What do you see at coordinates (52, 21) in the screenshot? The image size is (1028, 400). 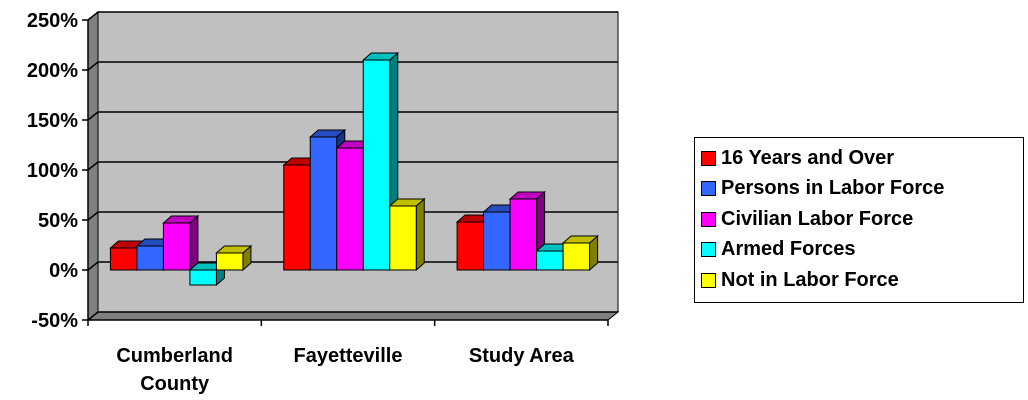 I see `y-tick-label: 250%` at bounding box center [52, 21].